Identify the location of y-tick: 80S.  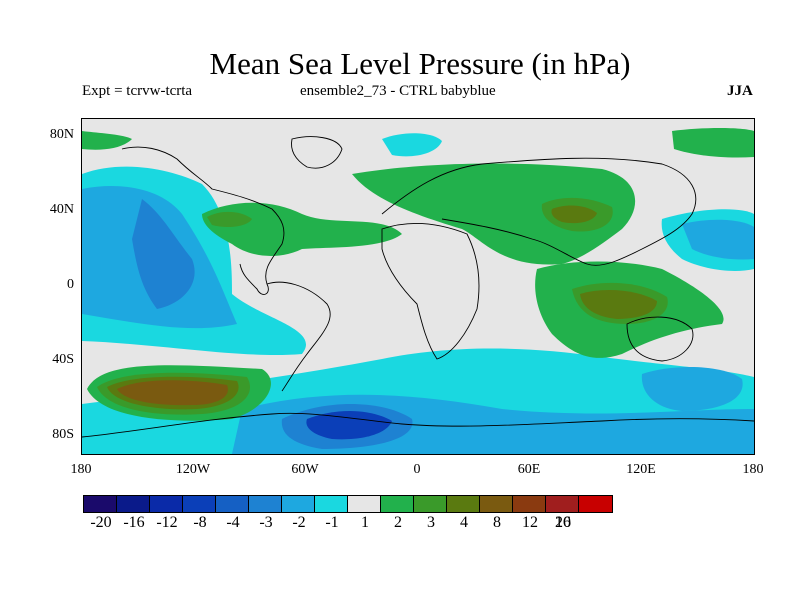
(63, 434).